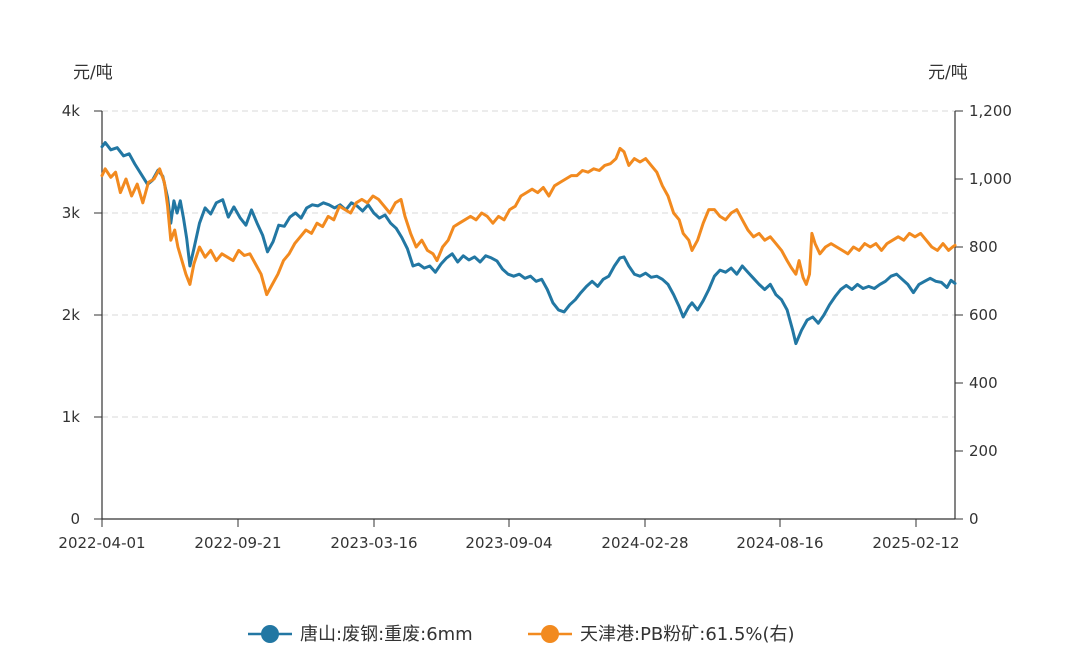  I want to click on x-tick-label-2024-02-28: 2024-02-28, so click(644, 543).